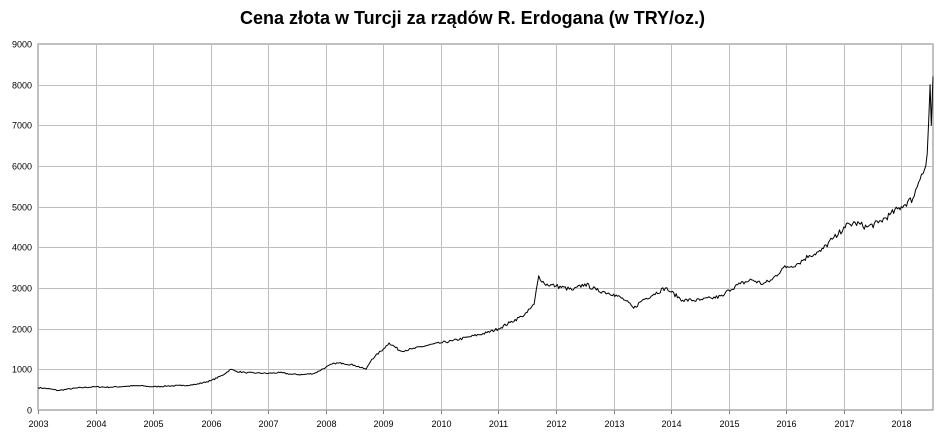 This screenshot has height=438, width=945. Describe the element at coordinates (22, 208) in the screenshot. I see `y-tick-label: 5000` at that location.